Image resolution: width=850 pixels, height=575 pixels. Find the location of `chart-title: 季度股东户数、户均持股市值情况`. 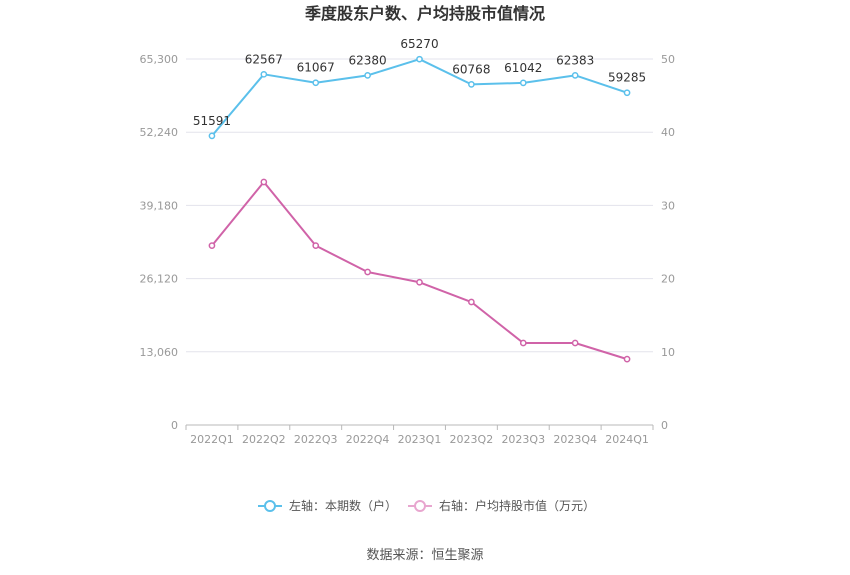

chart-title: 季度股东户数、户均持股市值情况 is located at coordinates (424, 13).